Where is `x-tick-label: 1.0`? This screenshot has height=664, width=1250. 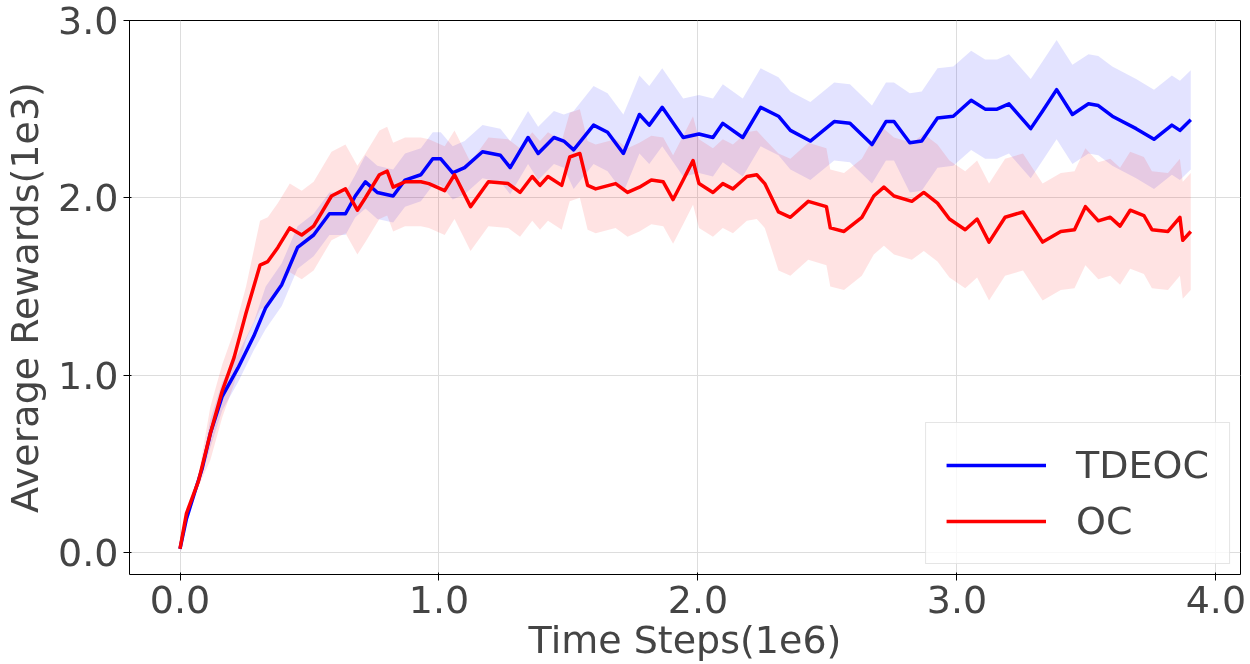 x-tick-label: 1.0 is located at coordinates (439, 599).